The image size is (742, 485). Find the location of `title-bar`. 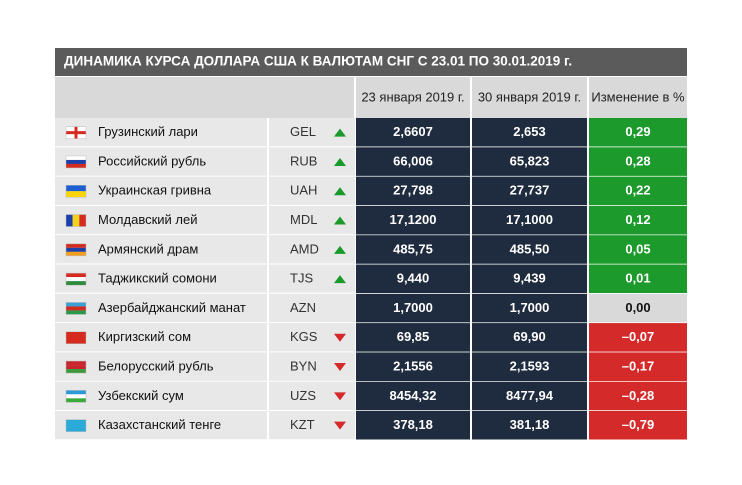

title-bar is located at coordinates (371, 62).